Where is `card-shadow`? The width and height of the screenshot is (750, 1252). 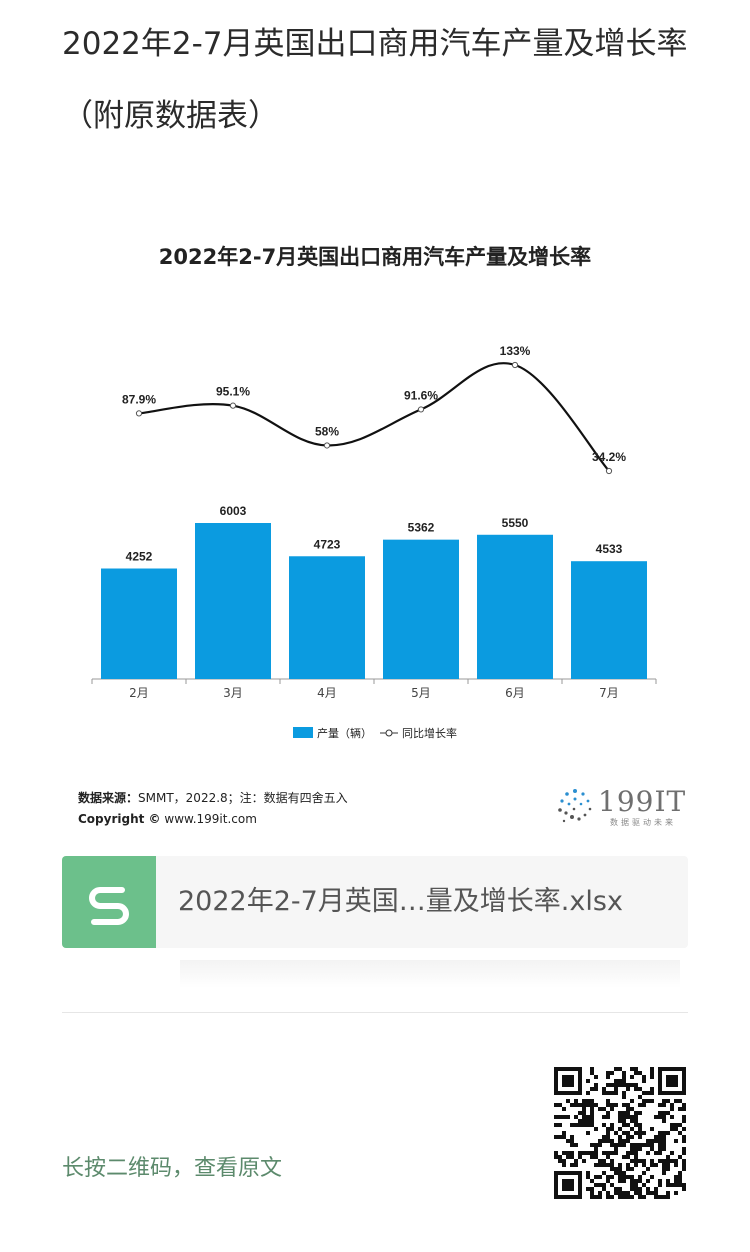 card-shadow is located at coordinates (430, 974).